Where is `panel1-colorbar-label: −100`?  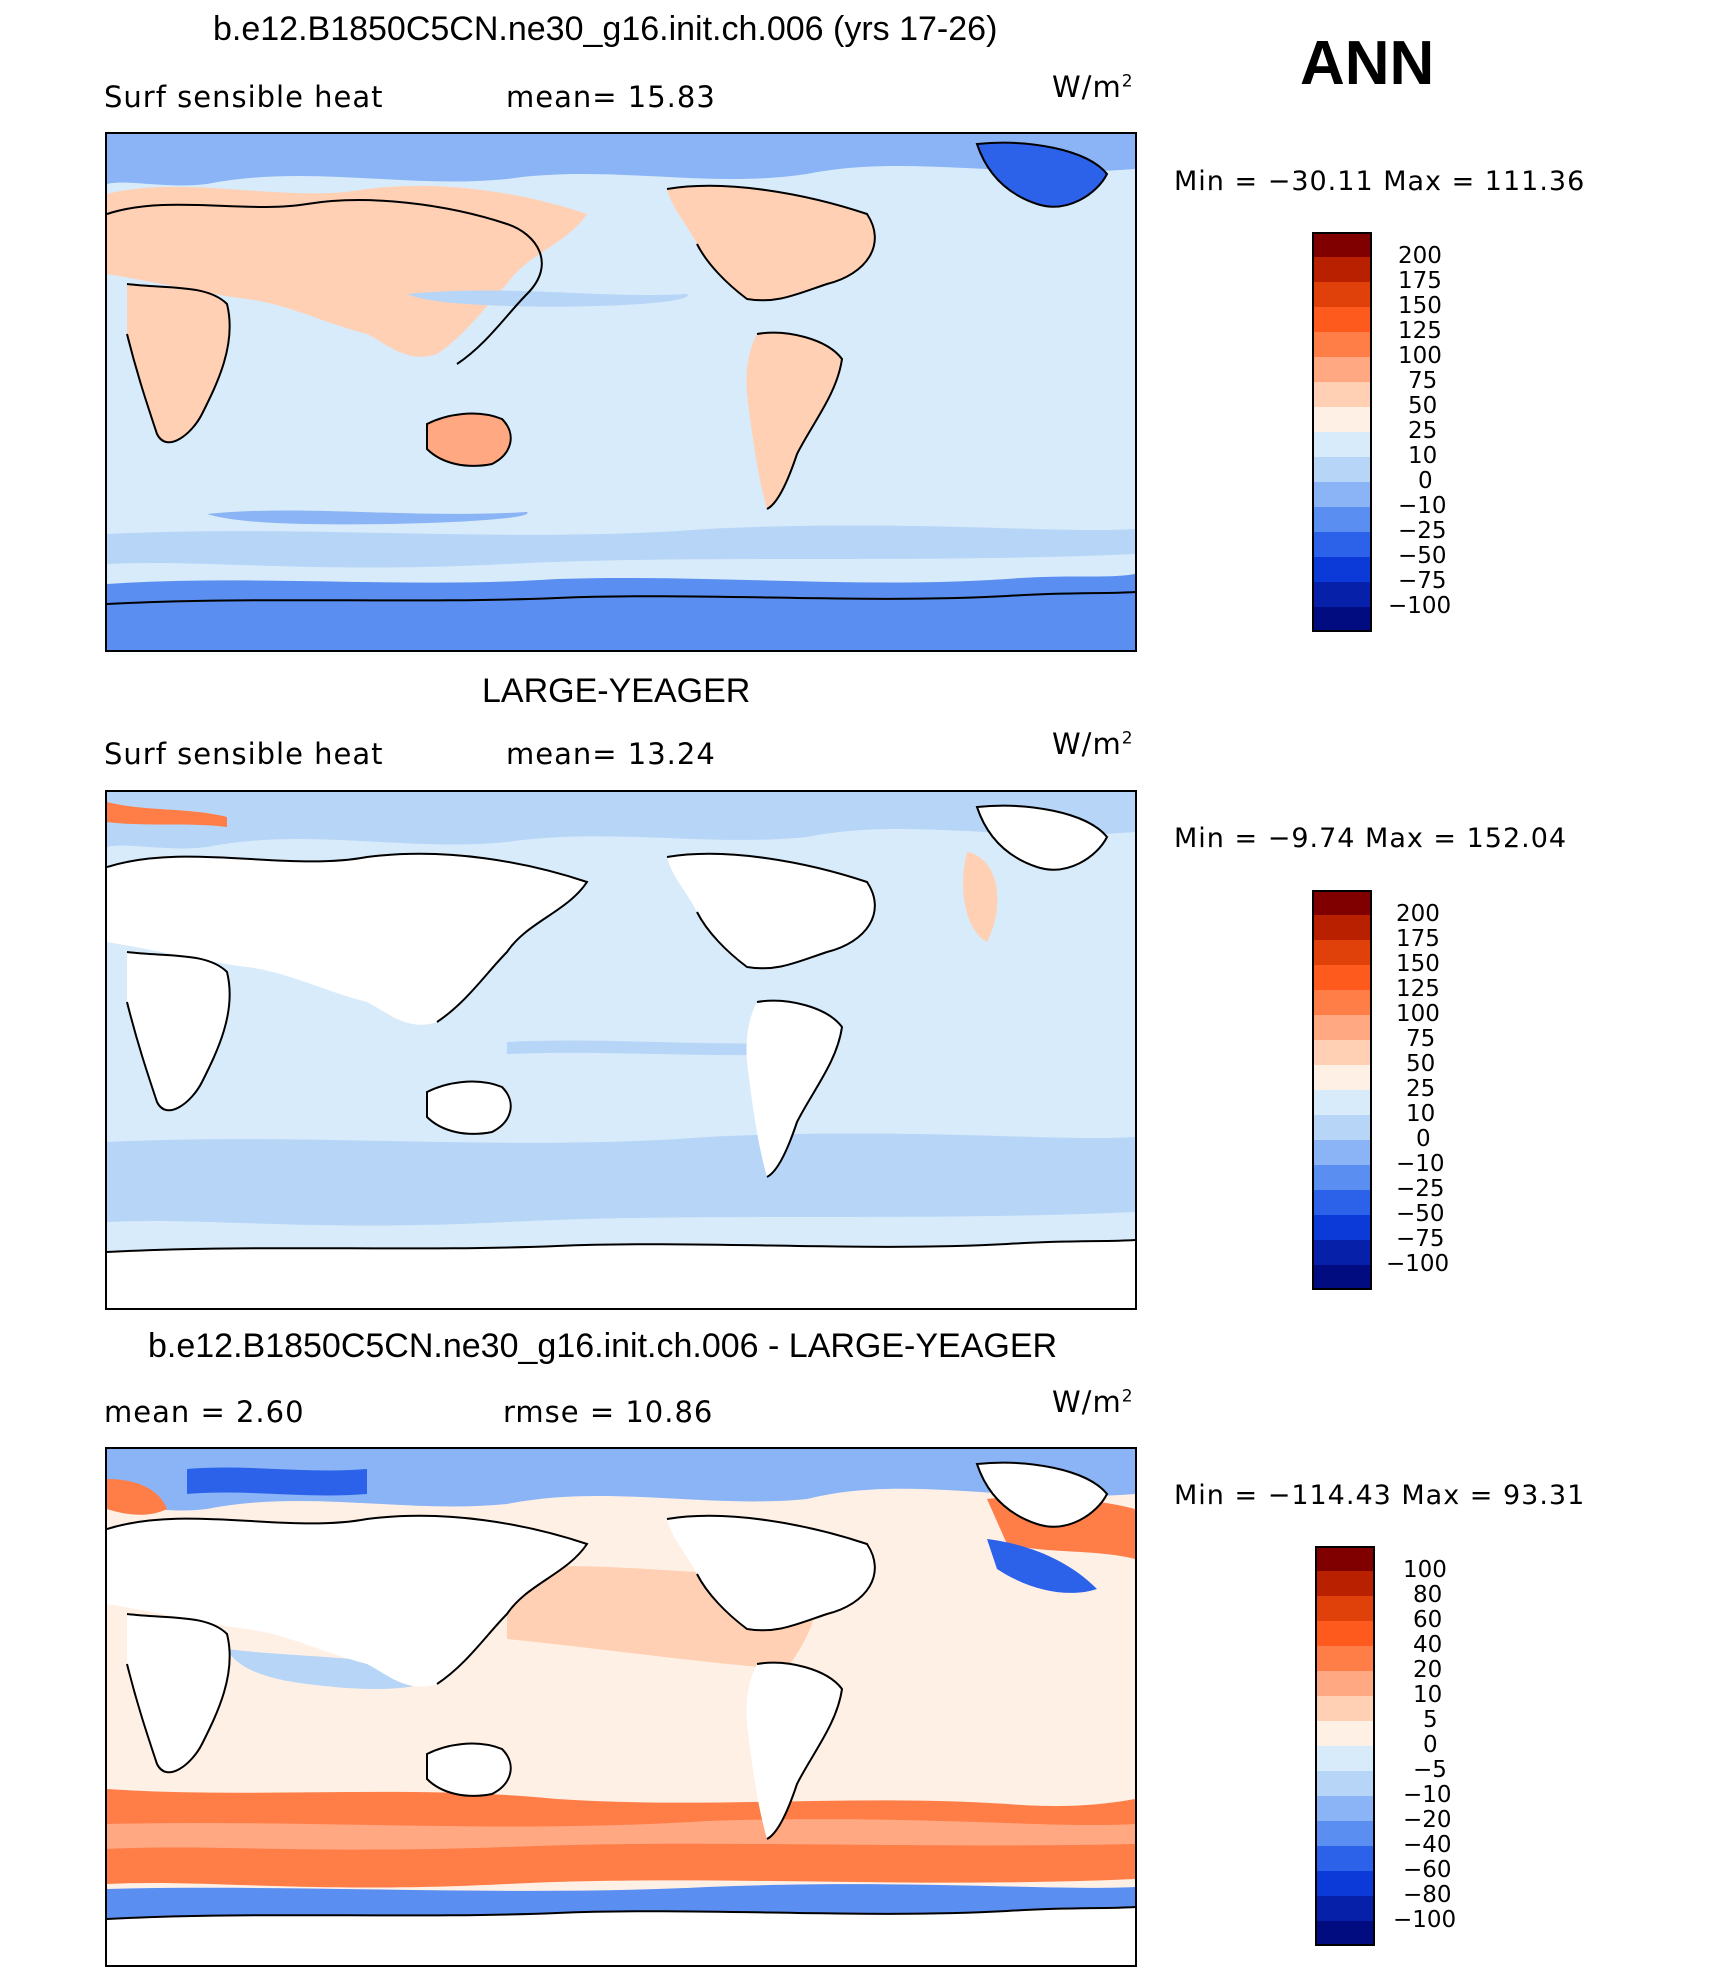
panel1-colorbar-label: −100 is located at coordinates (1420, 606).